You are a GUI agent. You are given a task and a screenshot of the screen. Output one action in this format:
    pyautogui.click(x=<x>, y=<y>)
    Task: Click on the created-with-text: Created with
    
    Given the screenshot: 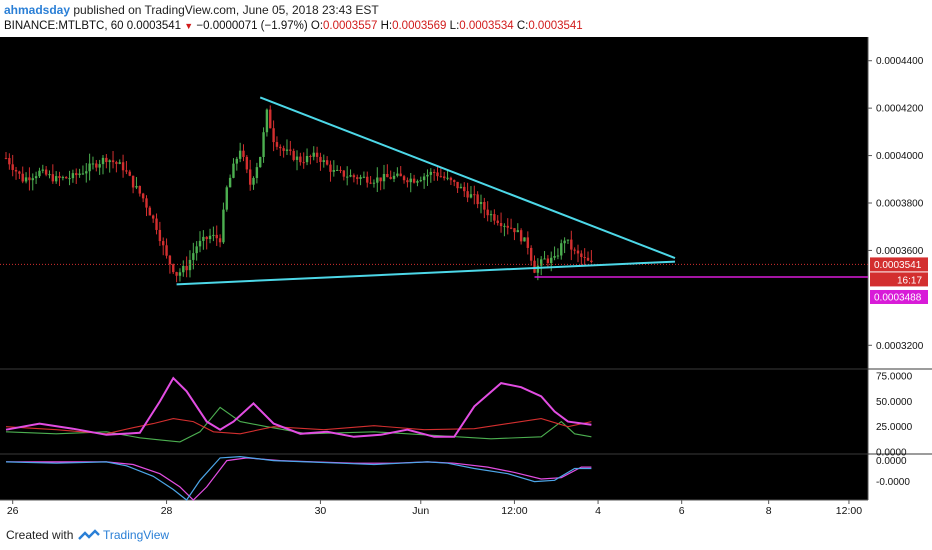 What is the action you would take?
    pyautogui.click(x=40, y=535)
    